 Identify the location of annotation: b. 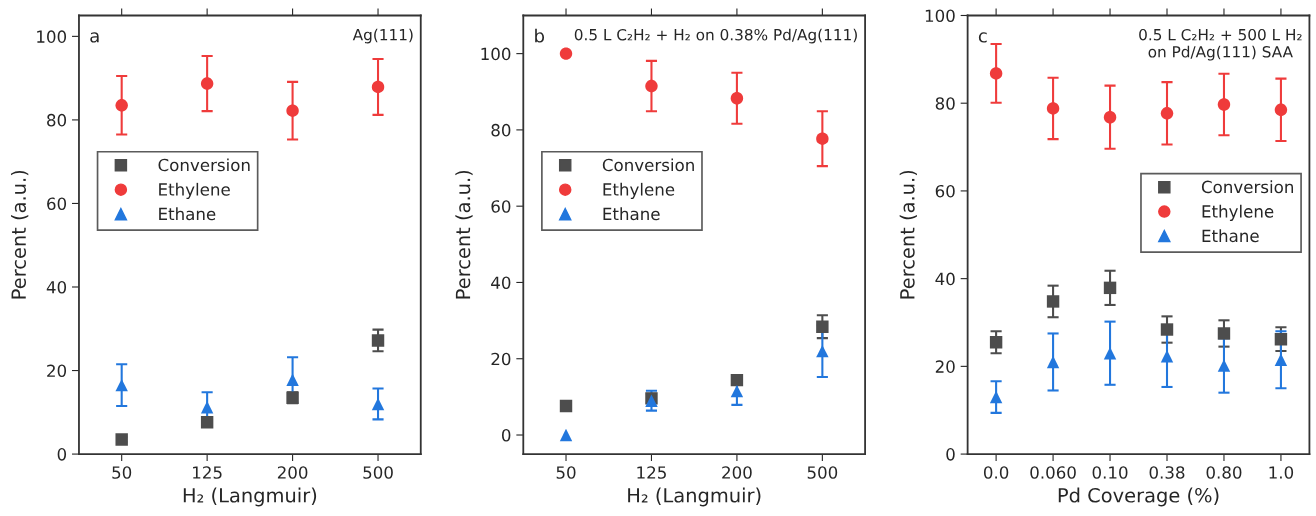
(540, 35).